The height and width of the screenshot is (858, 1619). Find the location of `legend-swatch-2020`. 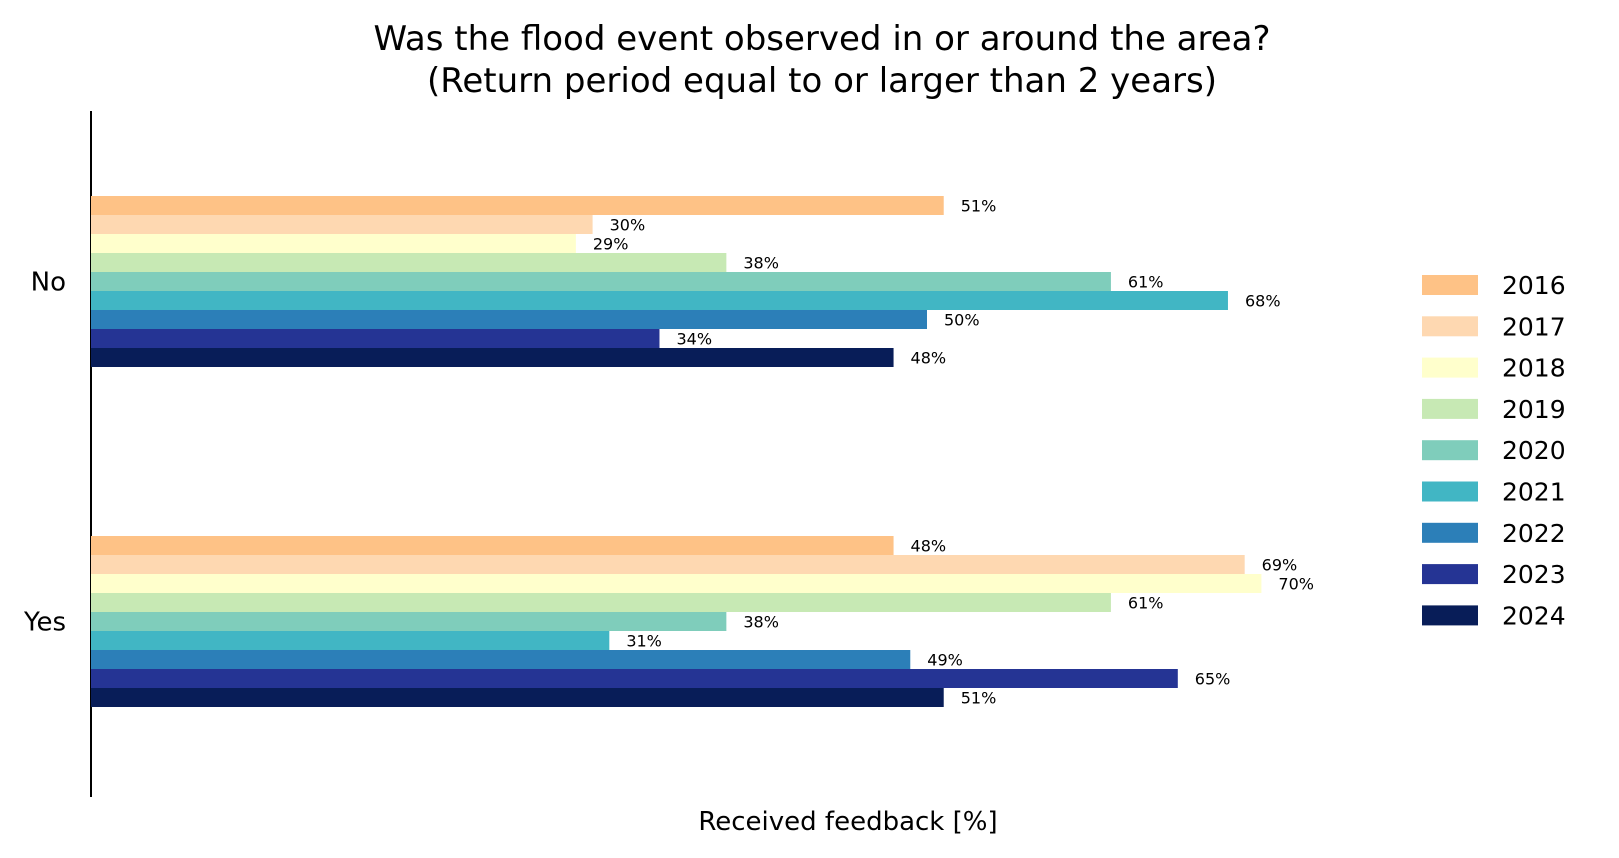

legend-swatch-2020 is located at coordinates (1450, 450).